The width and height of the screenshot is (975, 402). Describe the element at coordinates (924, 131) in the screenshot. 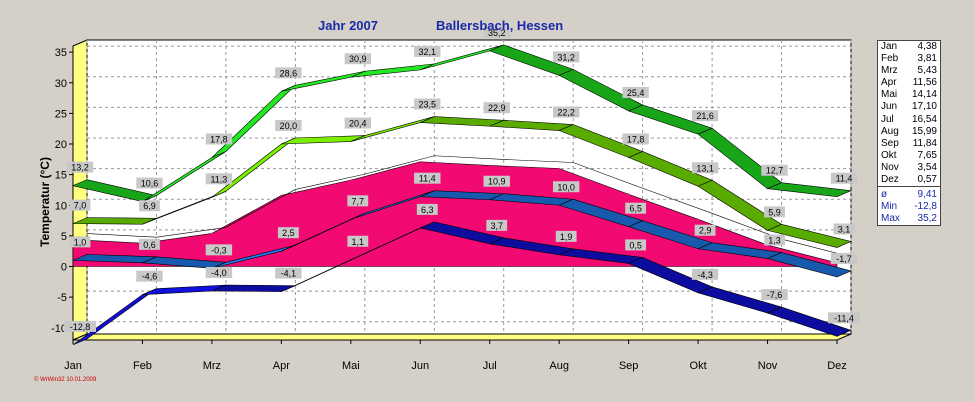

I see `legend-month-7-value: 15,99` at that location.